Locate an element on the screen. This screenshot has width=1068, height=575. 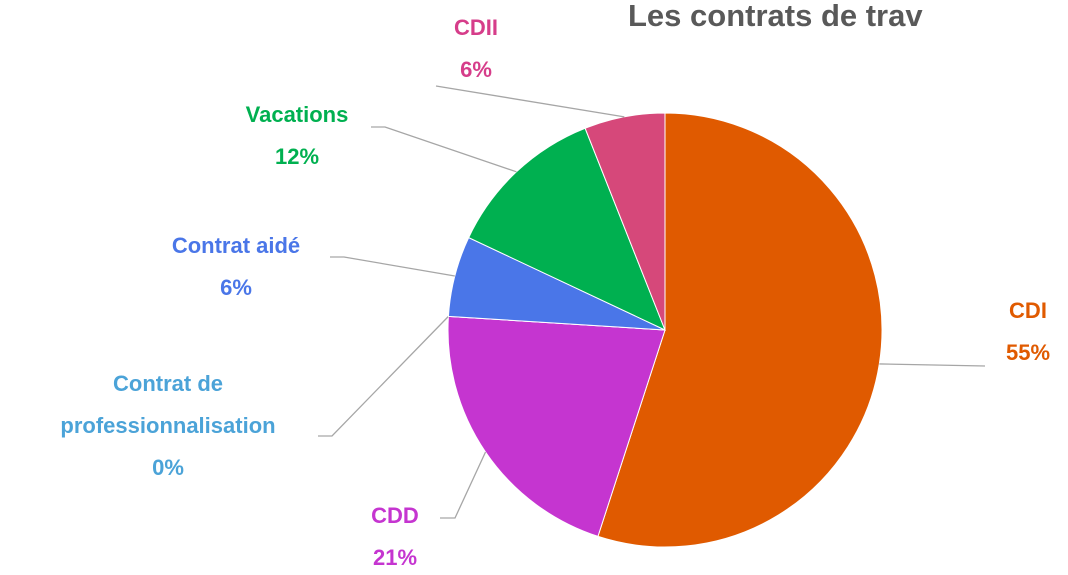
slice-label: CDD is located at coordinates (395, 515).